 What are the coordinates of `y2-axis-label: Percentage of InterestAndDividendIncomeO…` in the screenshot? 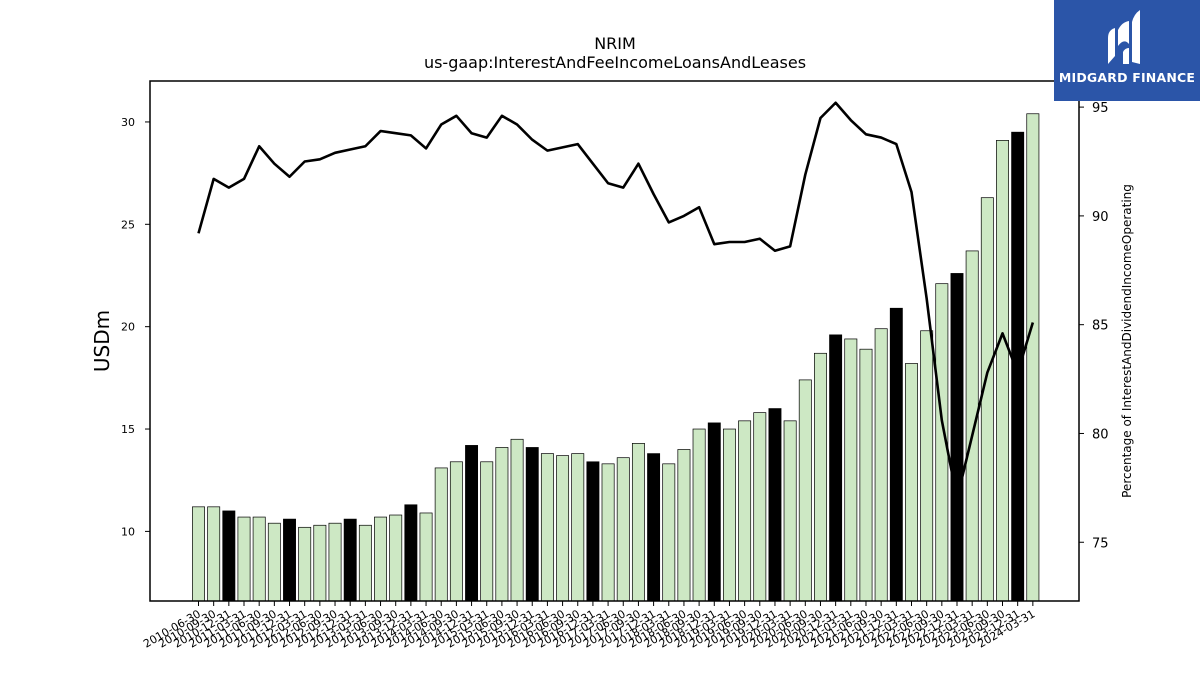 It's located at (1127, 341).